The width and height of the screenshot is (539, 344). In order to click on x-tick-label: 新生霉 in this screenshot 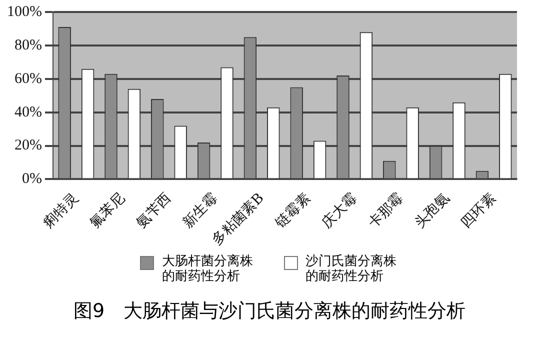, I will do `click(200, 211)`.